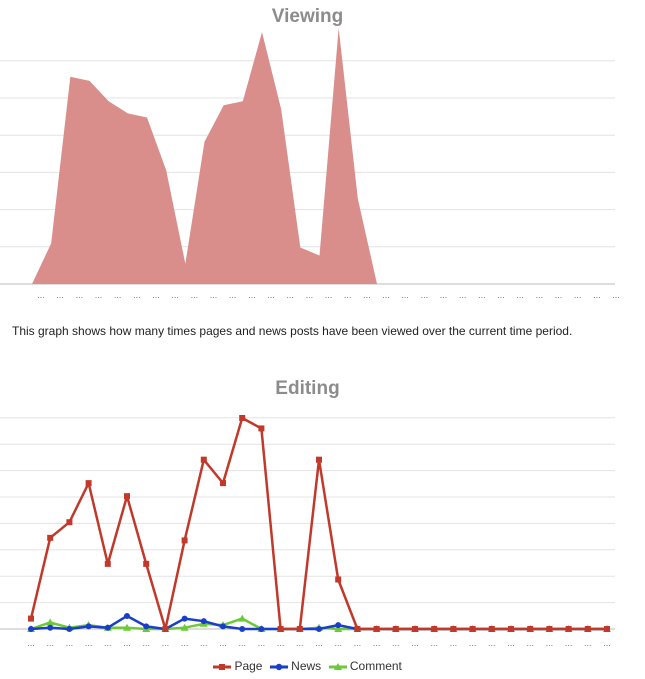 The image size is (645, 679). Describe the element at coordinates (307, 16) in the screenshot. I see `viewing-chart-title: Viewing` at that location.